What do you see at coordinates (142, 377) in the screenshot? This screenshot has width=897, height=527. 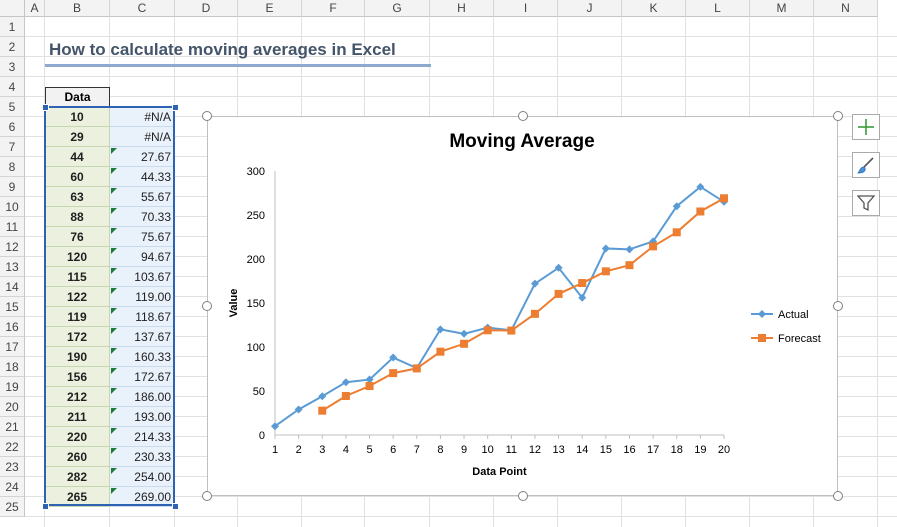 I see `average-cell: 172.67` at bounding box center [142, 377].